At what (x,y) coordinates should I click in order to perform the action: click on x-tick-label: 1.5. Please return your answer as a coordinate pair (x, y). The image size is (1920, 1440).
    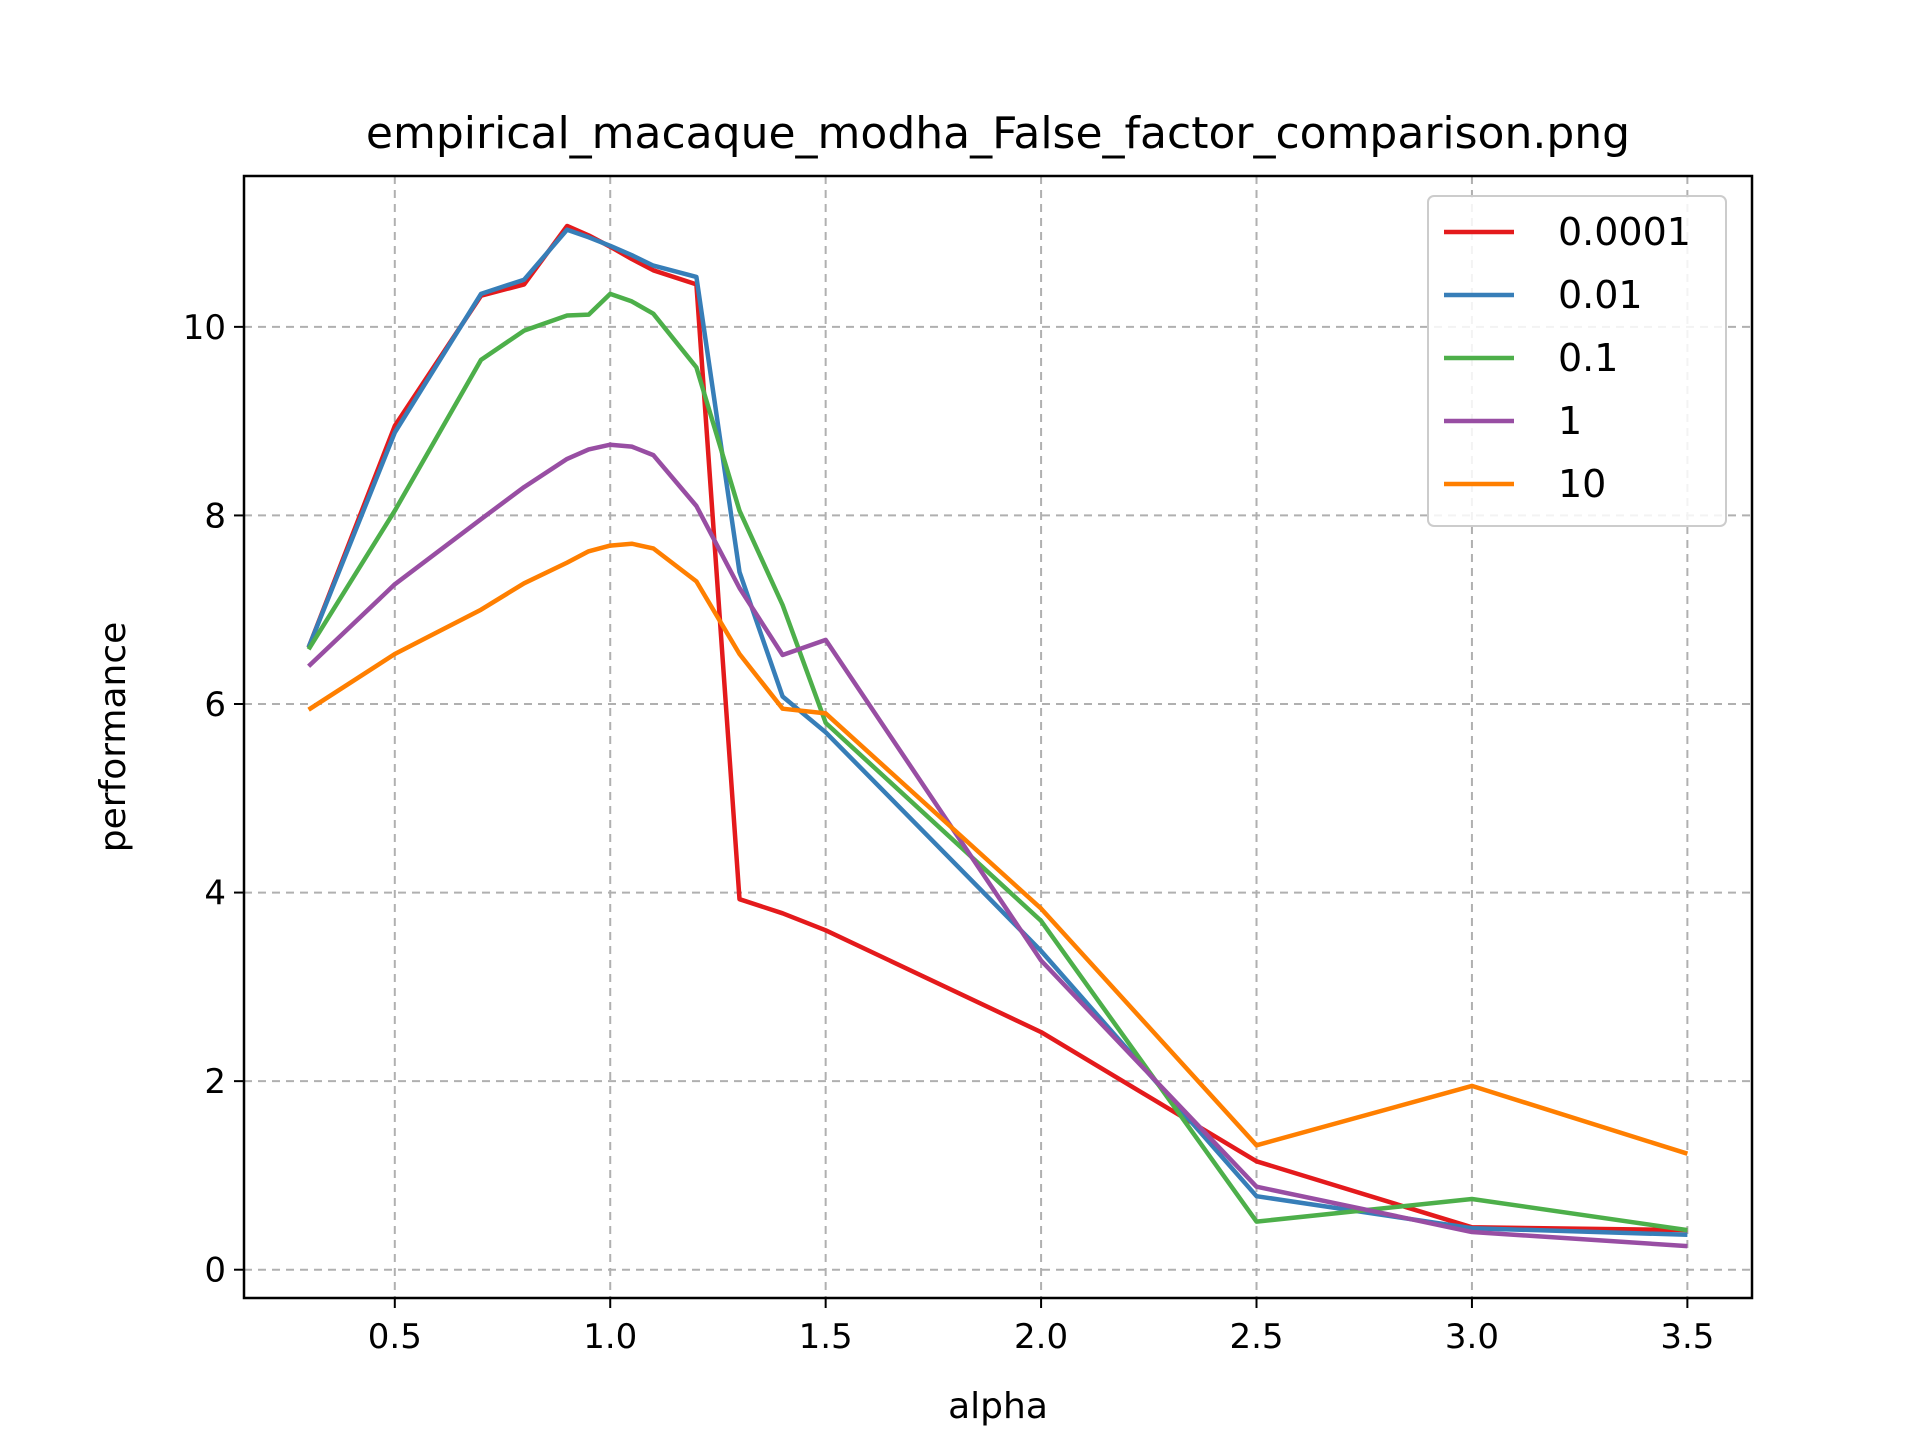
    Looking at the image, I should click on (826, 1337).